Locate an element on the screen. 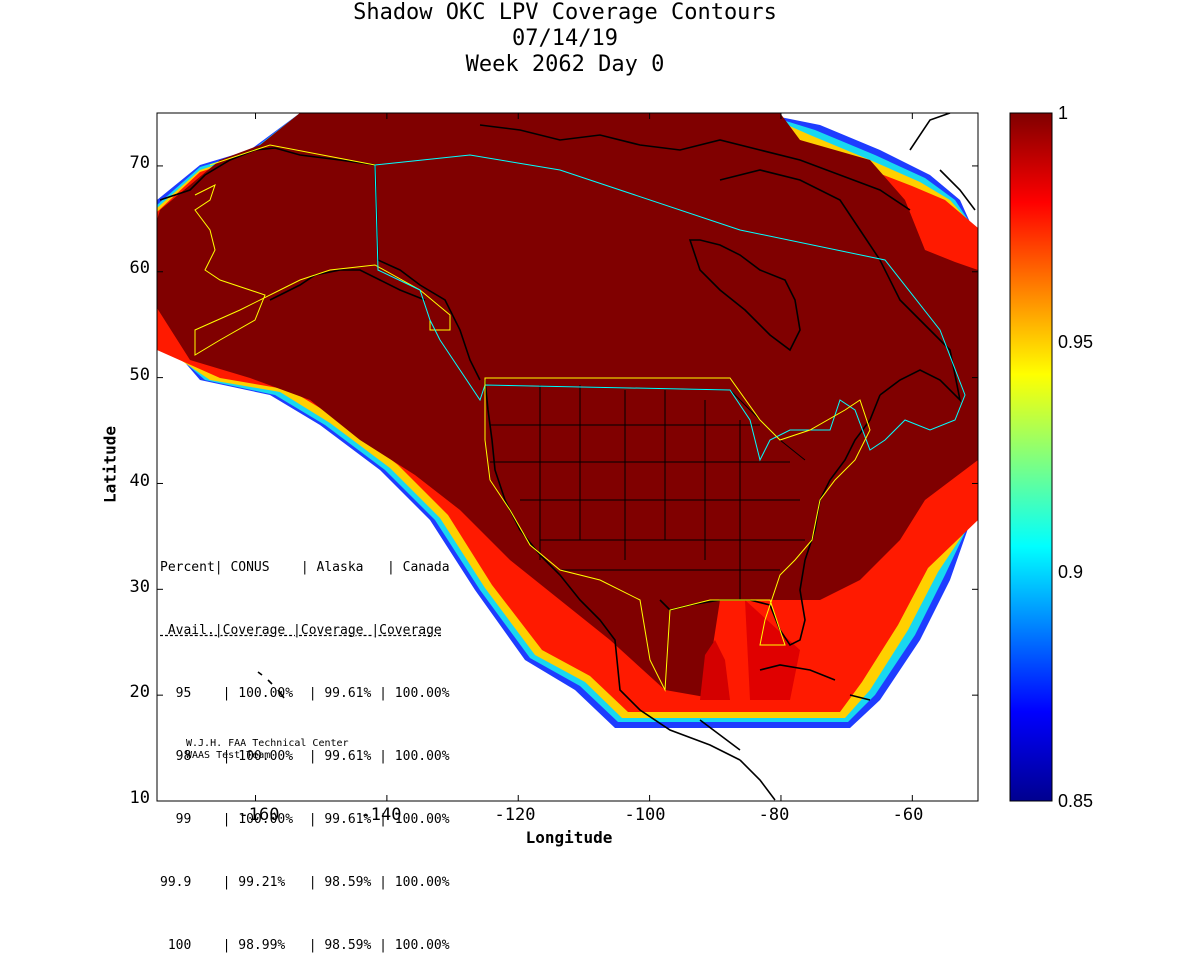 Image resolution: width=1200 pixels, height=977 pixels. credit-line: WAAS Test Team is located at coordinates (228, 755).